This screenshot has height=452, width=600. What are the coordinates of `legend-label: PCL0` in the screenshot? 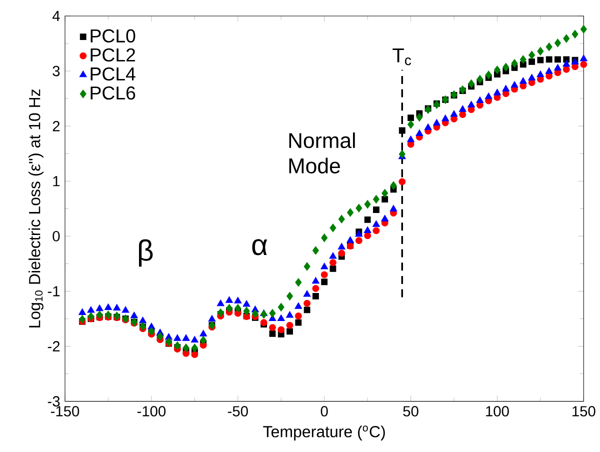 It's located at (113, 36).